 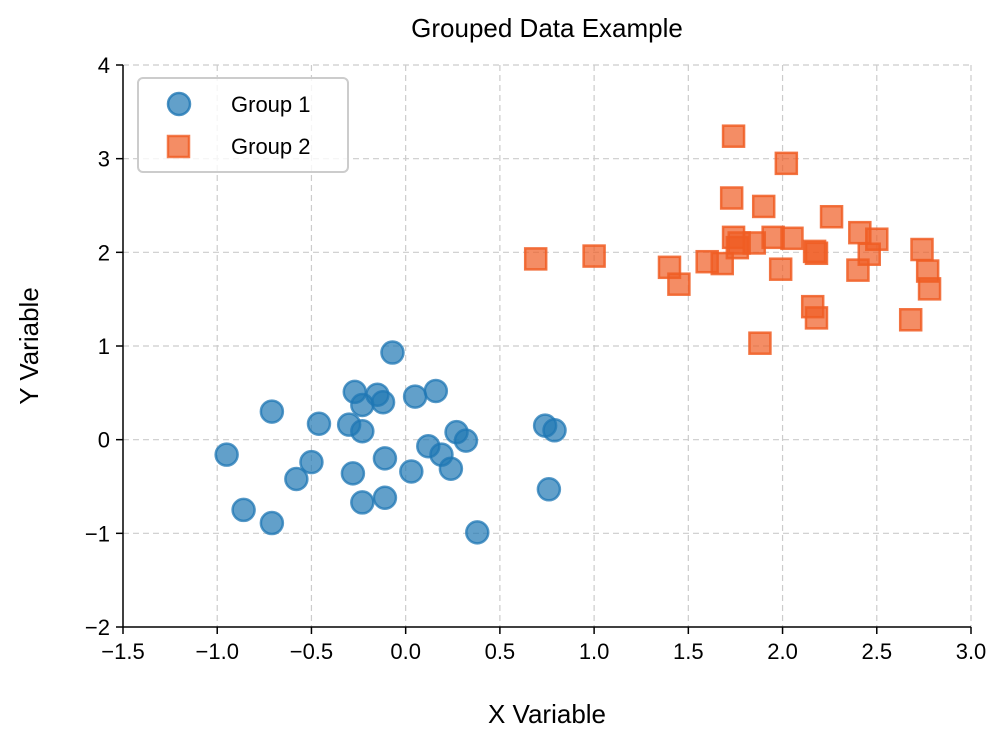 I want to click on y-tick-label: 3, so click(x=104, y=159).